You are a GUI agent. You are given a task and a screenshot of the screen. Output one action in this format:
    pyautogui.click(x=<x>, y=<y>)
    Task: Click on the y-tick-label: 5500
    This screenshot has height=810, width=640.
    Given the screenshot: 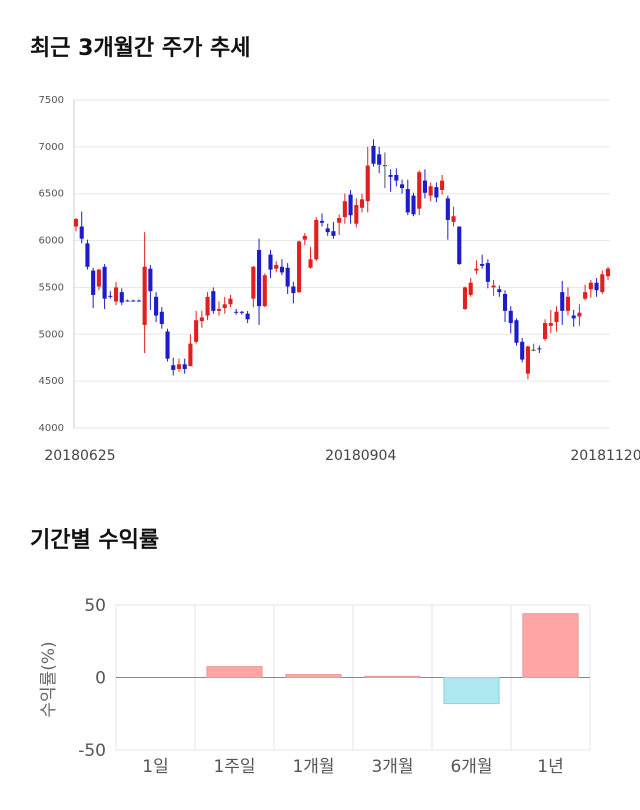 What is the action you would take?
    pyautogui.click(x=51, y=287)
    